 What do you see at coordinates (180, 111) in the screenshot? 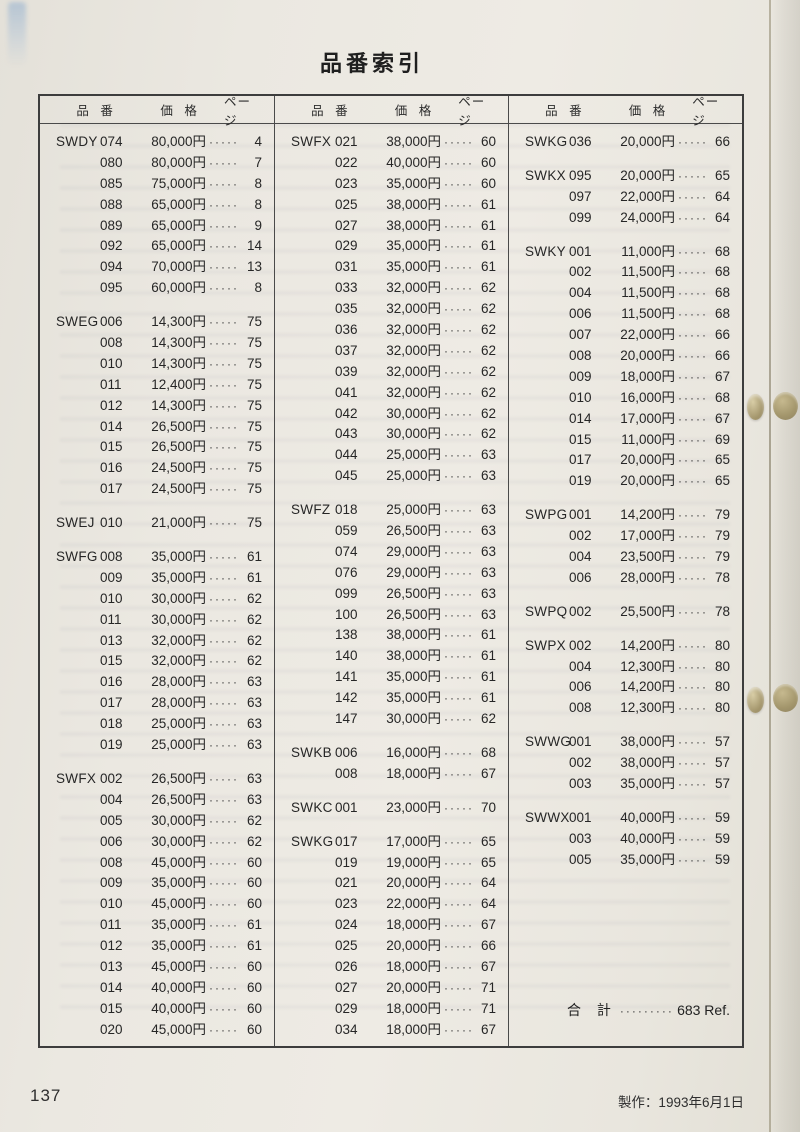
I see `header-price: 価 格` at bounding box center [180, 111].